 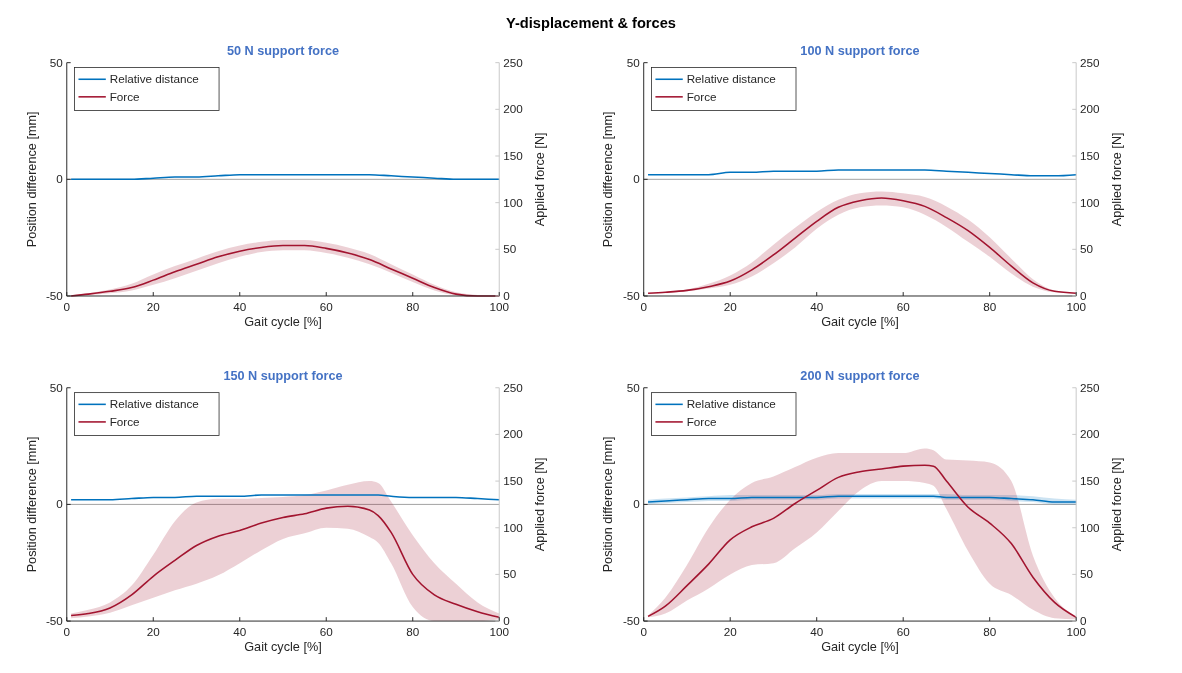 I want to click on line-series, so click(x=285, y=562).